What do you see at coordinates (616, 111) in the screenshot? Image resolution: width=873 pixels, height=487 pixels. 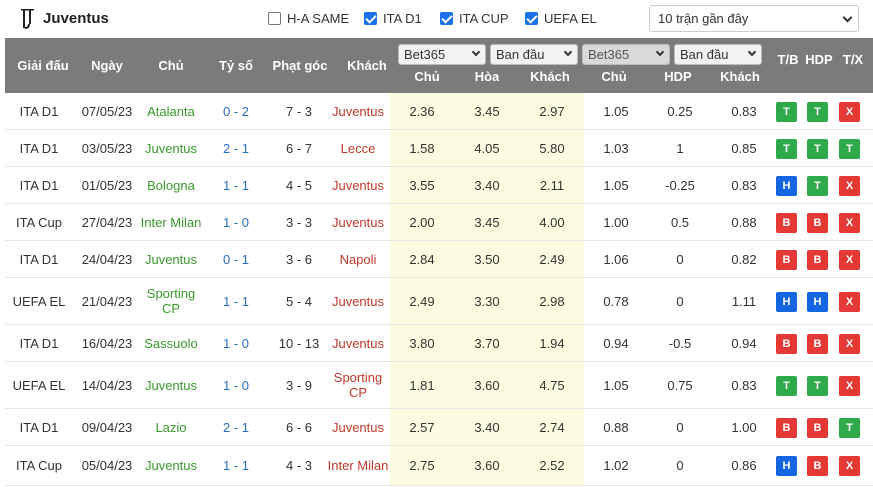 I see `cell-ah-home: 1.05` at bounding box center [616, 111].